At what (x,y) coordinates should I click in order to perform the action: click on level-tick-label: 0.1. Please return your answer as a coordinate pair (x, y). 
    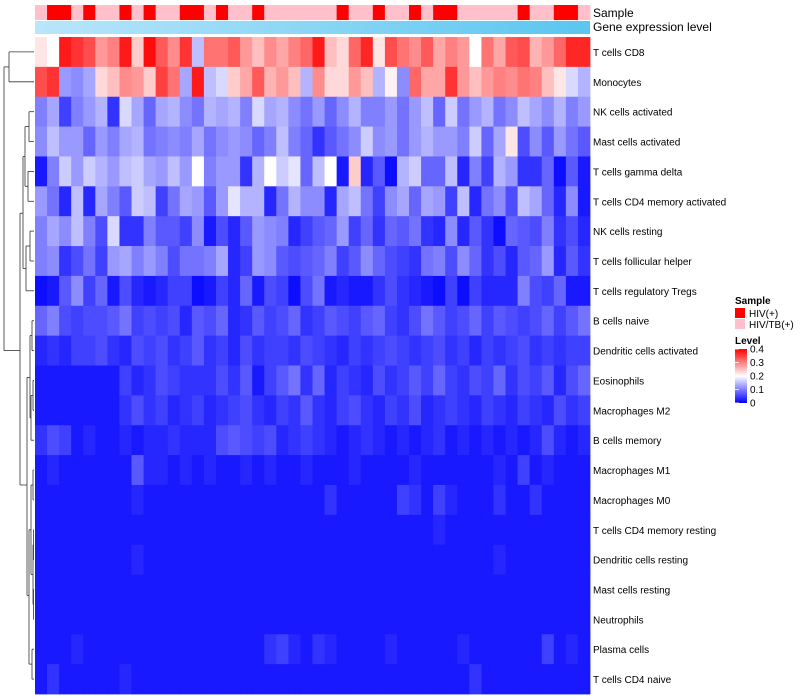
    Looking at the image, I should click on (757, 390).